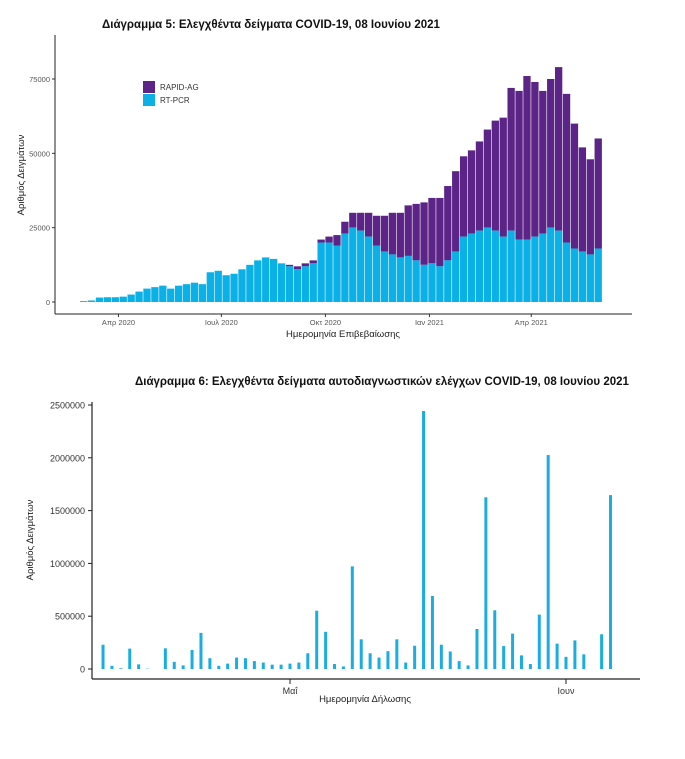 The height and width of the screenshot is (759, 685). I want to click on x-tick-label: Ιαν 2021, so click(429, 322).